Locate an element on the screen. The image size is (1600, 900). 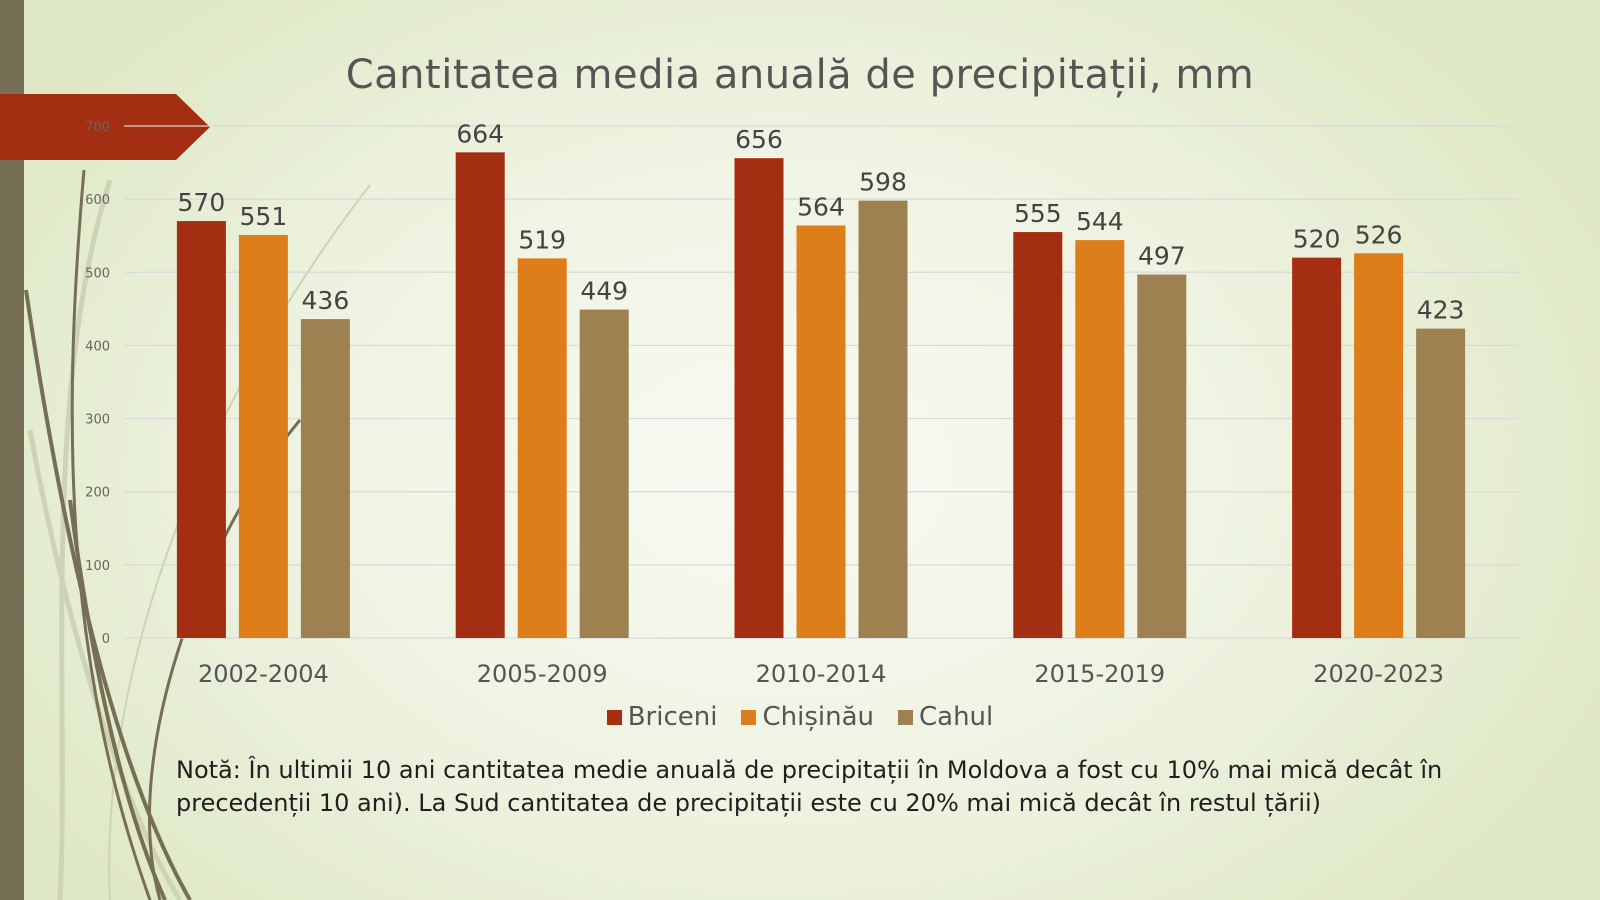
legend-item-briceni: Briceni is located at coordinates (662, 717).